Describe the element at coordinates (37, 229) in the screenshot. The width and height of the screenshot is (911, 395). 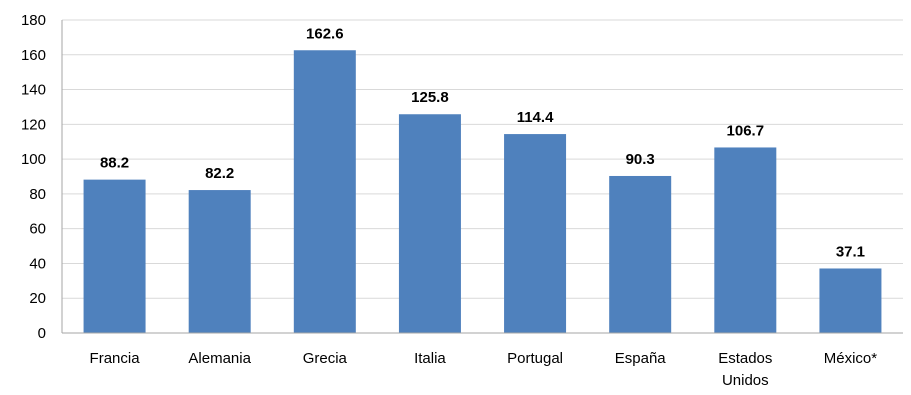
I see `y-tick-label: 60` at that location.